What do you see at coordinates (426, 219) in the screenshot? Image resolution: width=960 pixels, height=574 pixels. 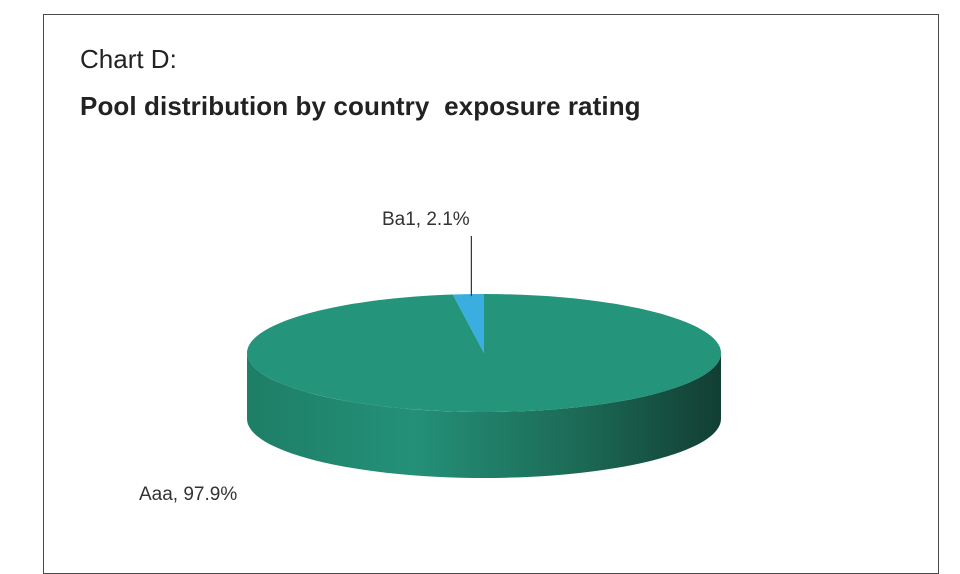 I see `slice-label-ba1: Ba1, 2.1%` at bounding box center [426, 219].